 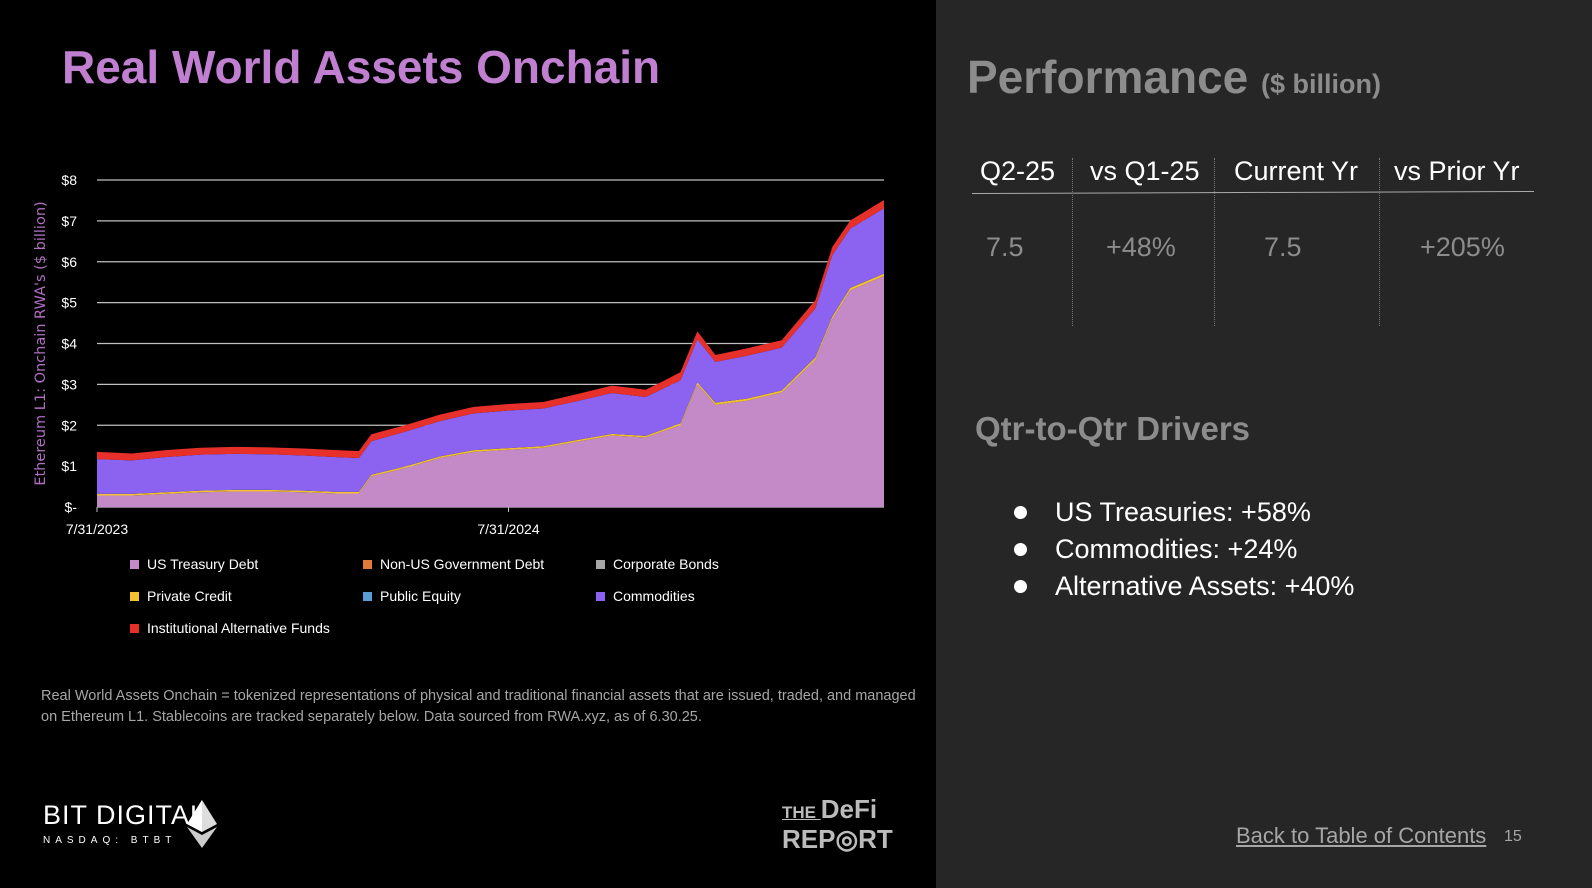 What do you see at coordinates (508, 529) in the screenshot?
I see `x-tick-label: 7/31/2024` at bounding box center [508, 529].